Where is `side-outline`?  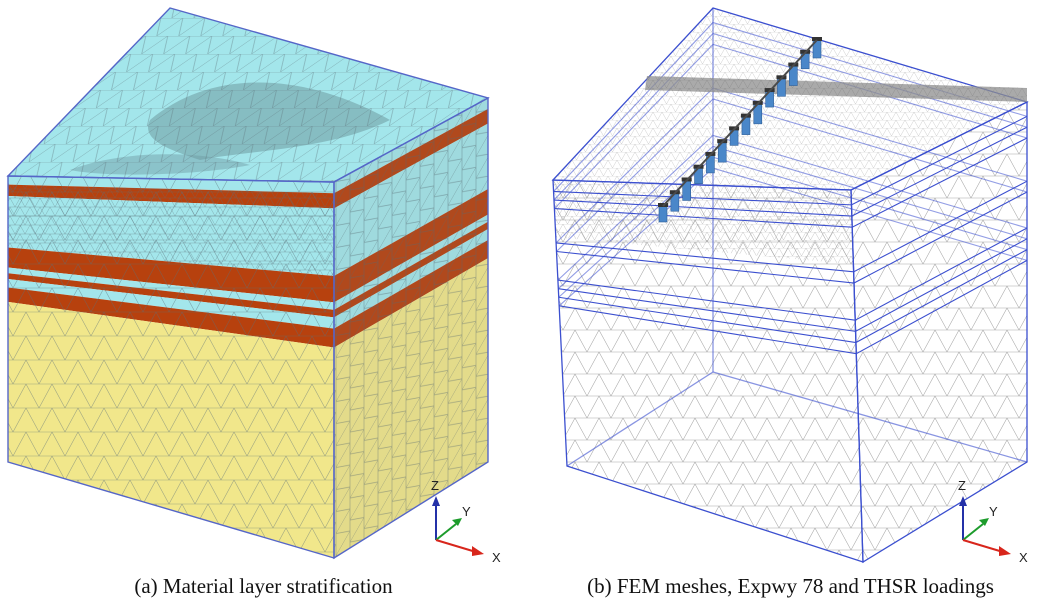 side-outline is located at coordinates (411, 328).